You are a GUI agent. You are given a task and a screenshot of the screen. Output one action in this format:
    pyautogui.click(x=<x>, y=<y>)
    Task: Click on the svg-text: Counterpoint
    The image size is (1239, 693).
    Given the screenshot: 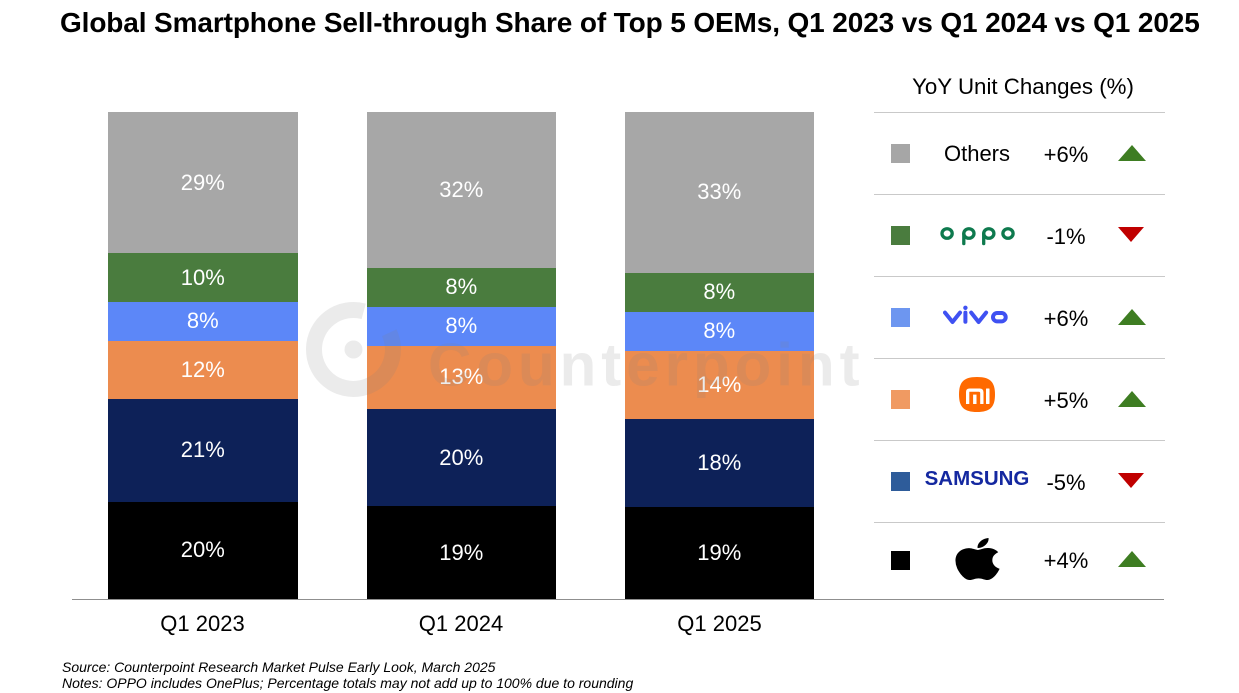 What is the action you would take?
    pyautogui.click(x=646, y=365)
    